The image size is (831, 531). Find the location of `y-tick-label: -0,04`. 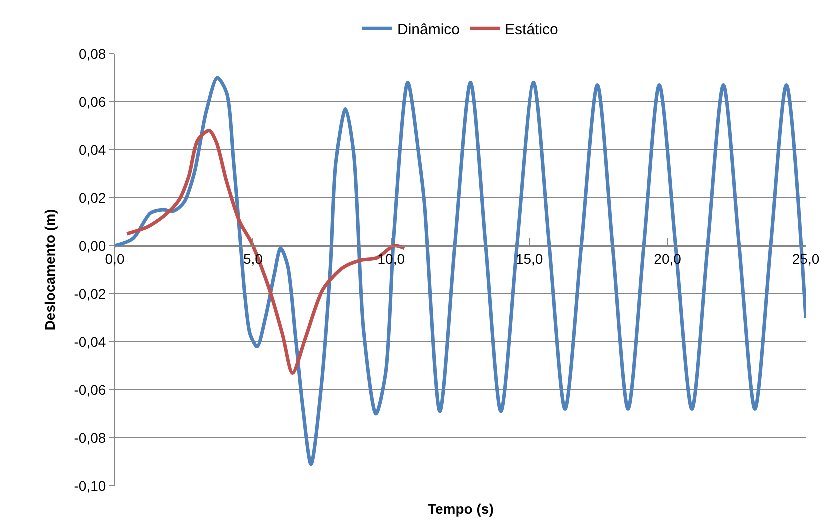

y-tick-label: -0,04 is located at coordinates (90, 342).